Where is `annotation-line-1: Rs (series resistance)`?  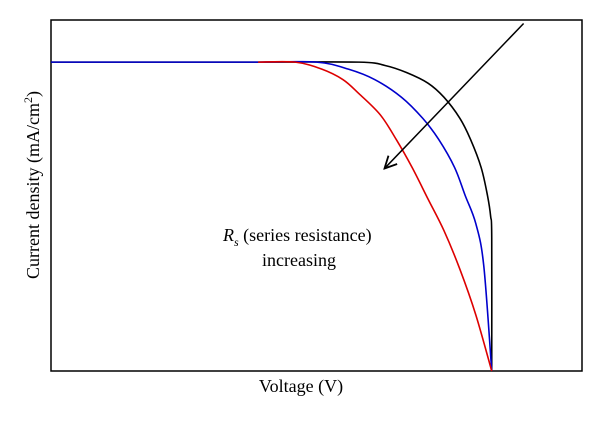
annotation-line-1: Rs (series resistance) is located at coordinates (297, 237).